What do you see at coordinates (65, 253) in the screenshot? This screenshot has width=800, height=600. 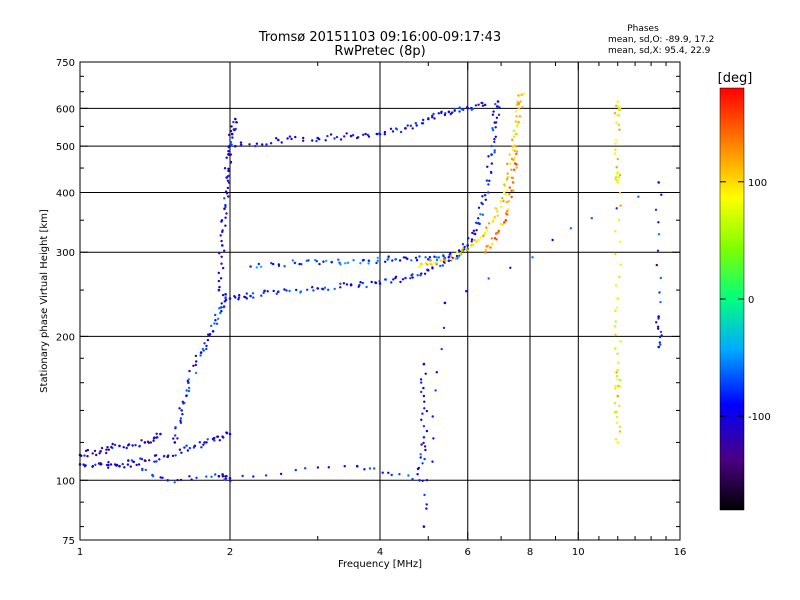 I see `y-tick-label: 300` at bounding box center [65, 253].